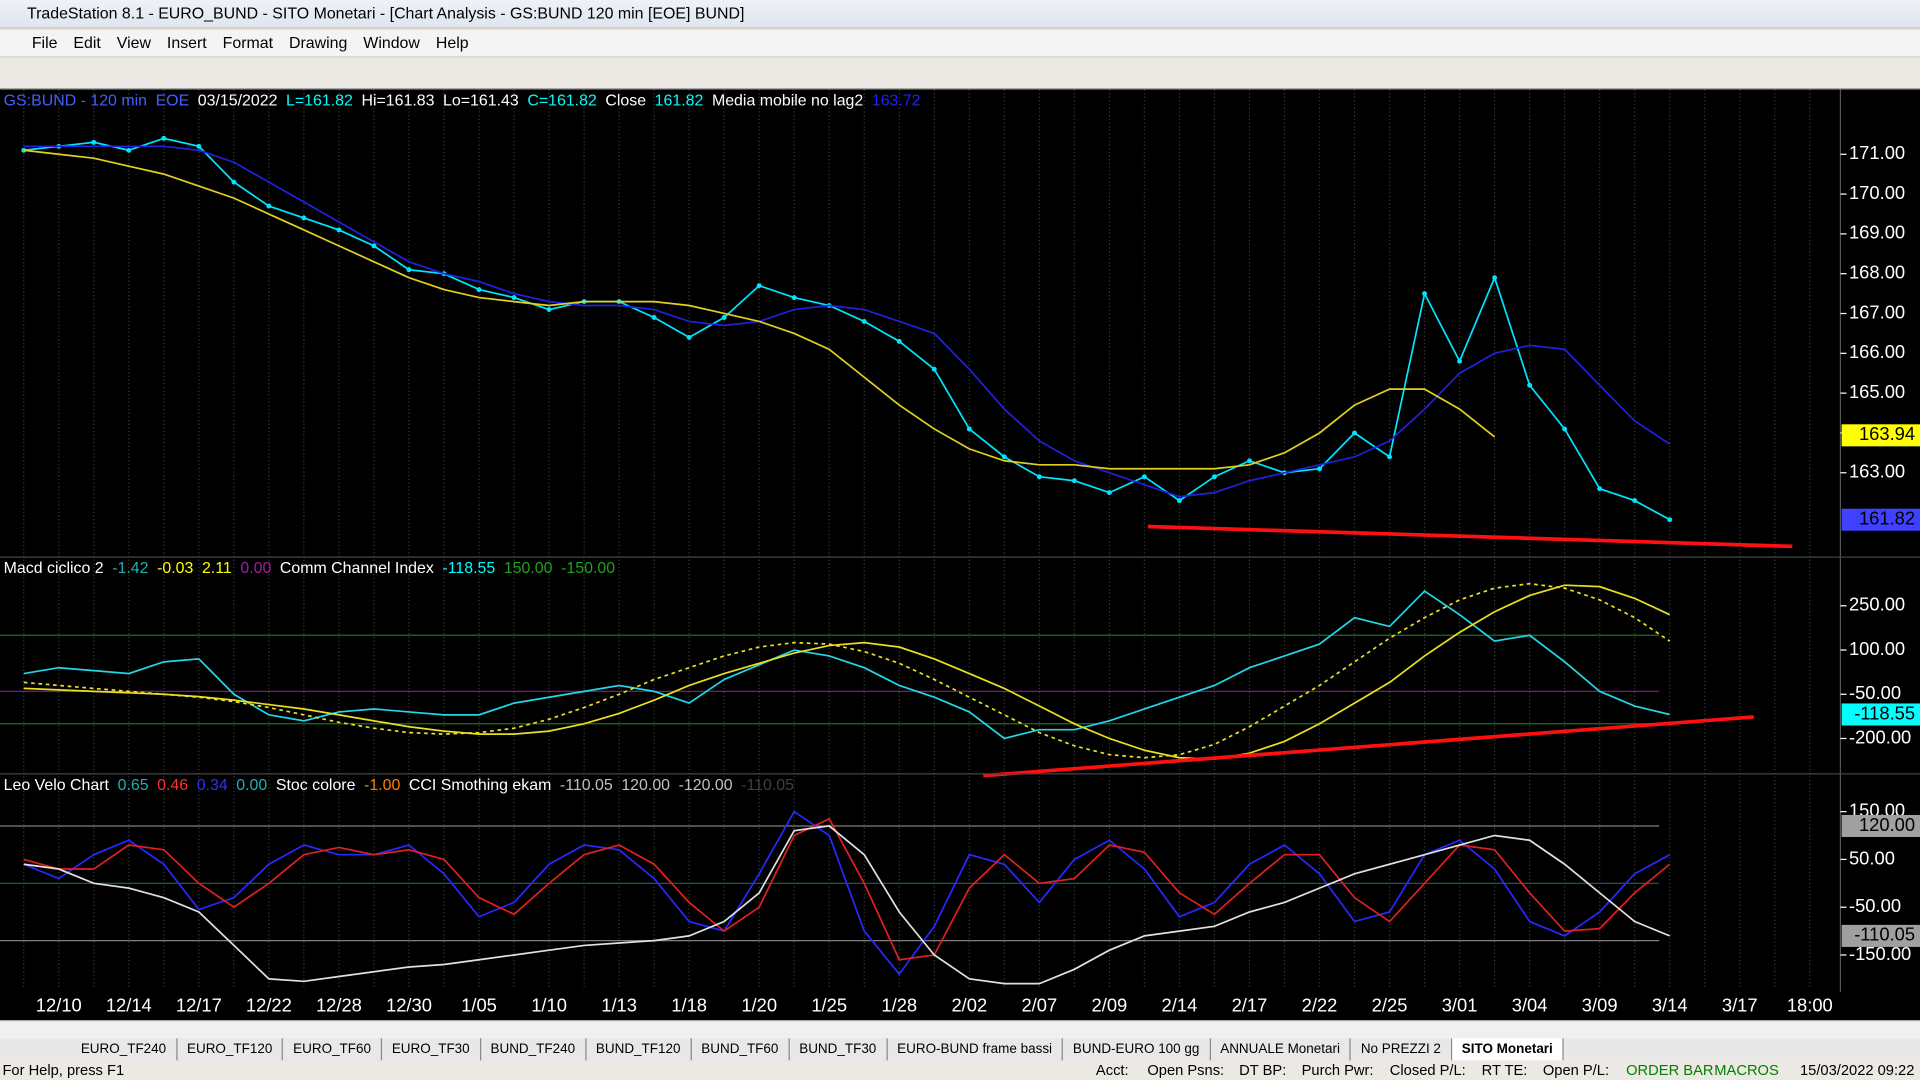 The width and height of the screenshot is (1920, 1080). What do you see at coordinates (124, 1049) in the screenshot?
I see `tab: EURO_TF240` at bounding box center [124, 1049].